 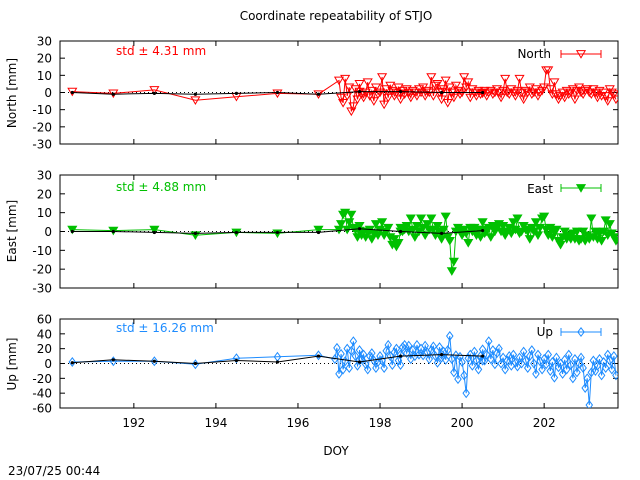 I want to click on up-series-line, so click(x=344, y=371).